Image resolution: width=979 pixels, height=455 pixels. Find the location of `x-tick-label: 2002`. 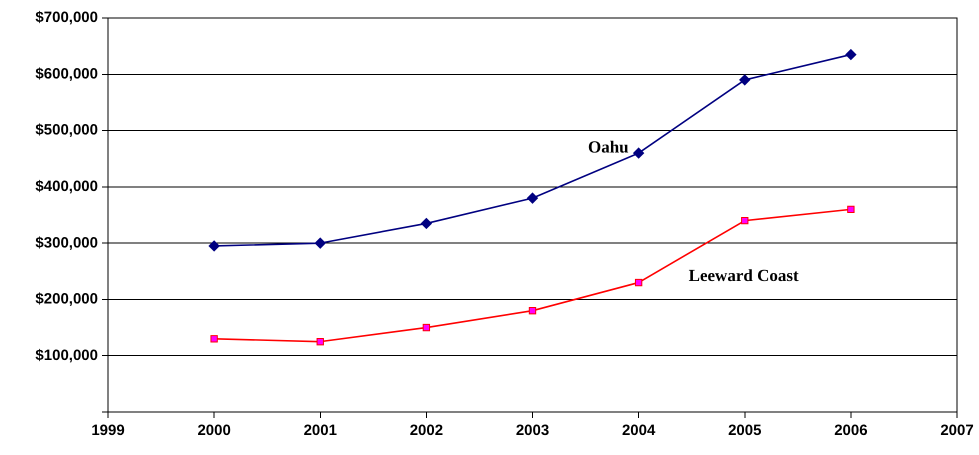

x-tick-label: 2002 is located at coordinates (427, 431).